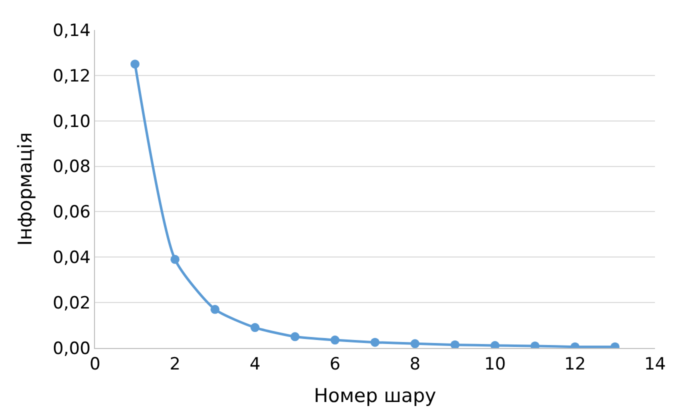  What do you see at coordinates (71, 30) in the screenshot?
I see `y-tick-label: 0,14` at bounding box center [71, 30].